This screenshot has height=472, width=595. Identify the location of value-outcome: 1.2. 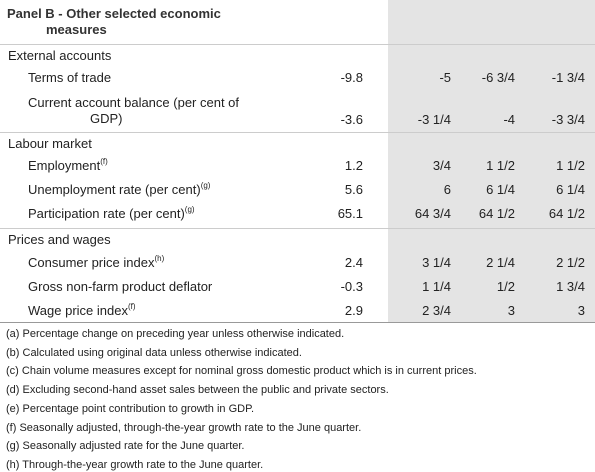
(353, 165).